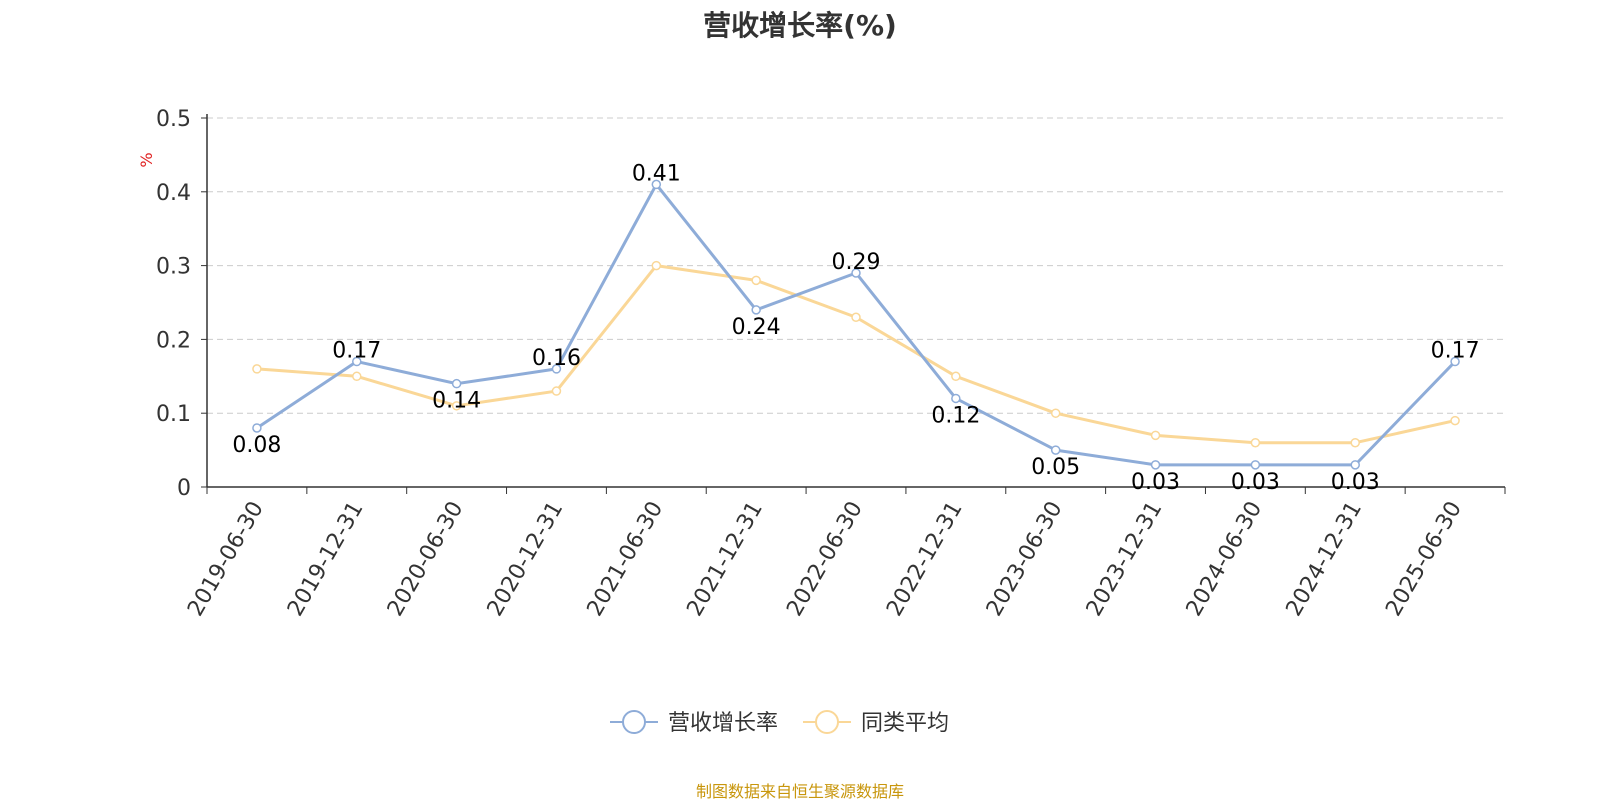 This screenshot has width=1600, height=802. Describe the element at coordinates (756, 327) in the screenshot. I see `data-label: 0.24` at that location.